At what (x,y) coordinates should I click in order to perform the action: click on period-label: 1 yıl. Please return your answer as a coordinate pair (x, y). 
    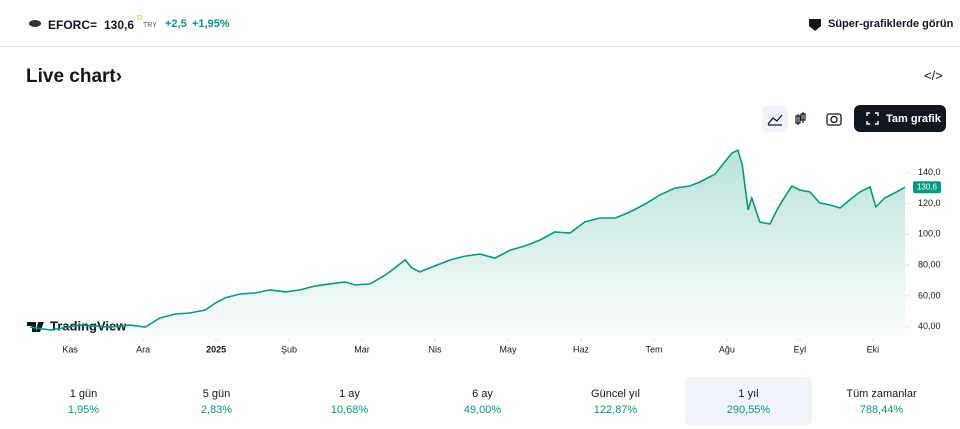
    Looking at the image, I should click on (748, 394).